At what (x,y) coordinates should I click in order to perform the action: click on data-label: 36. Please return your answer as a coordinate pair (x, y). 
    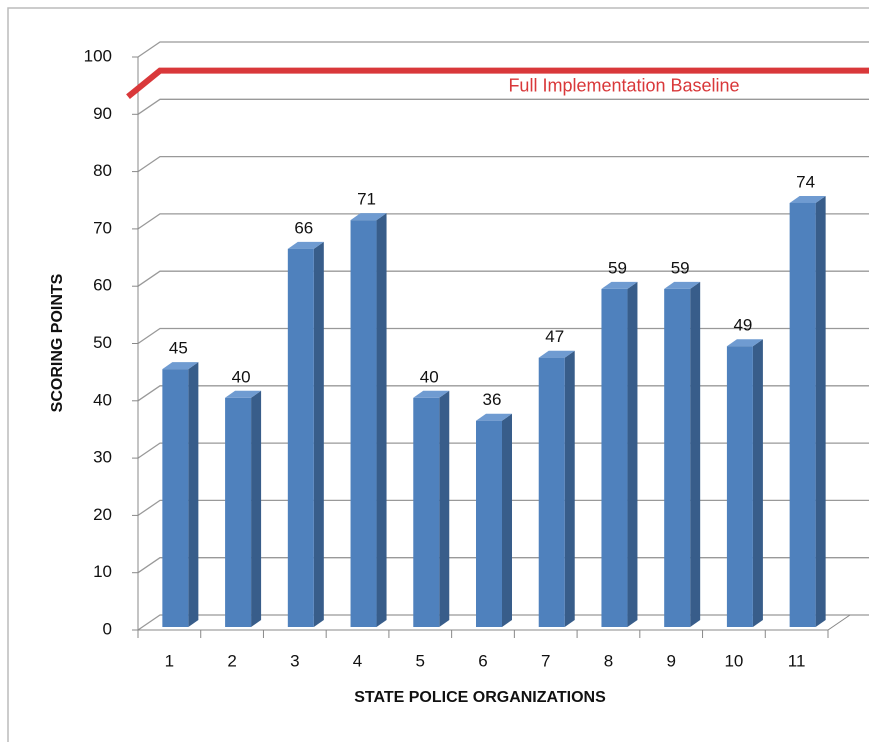
    Looking at the image, I should click on (492, 399).